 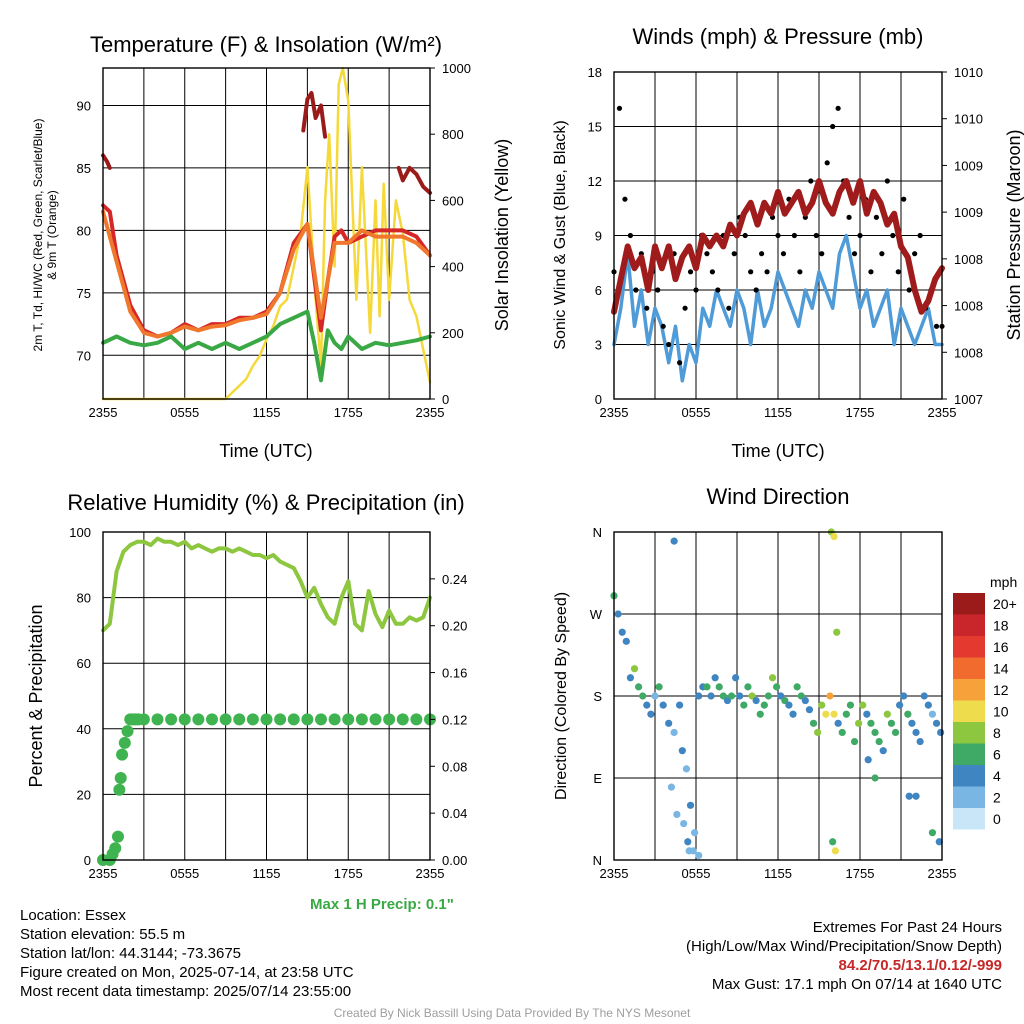 What do you see at coordinates (382, 904) in the screenshot?
I see `max-precip-annotation: Max 1 H Precip: 0.1"` at bounding box center [382, 904].